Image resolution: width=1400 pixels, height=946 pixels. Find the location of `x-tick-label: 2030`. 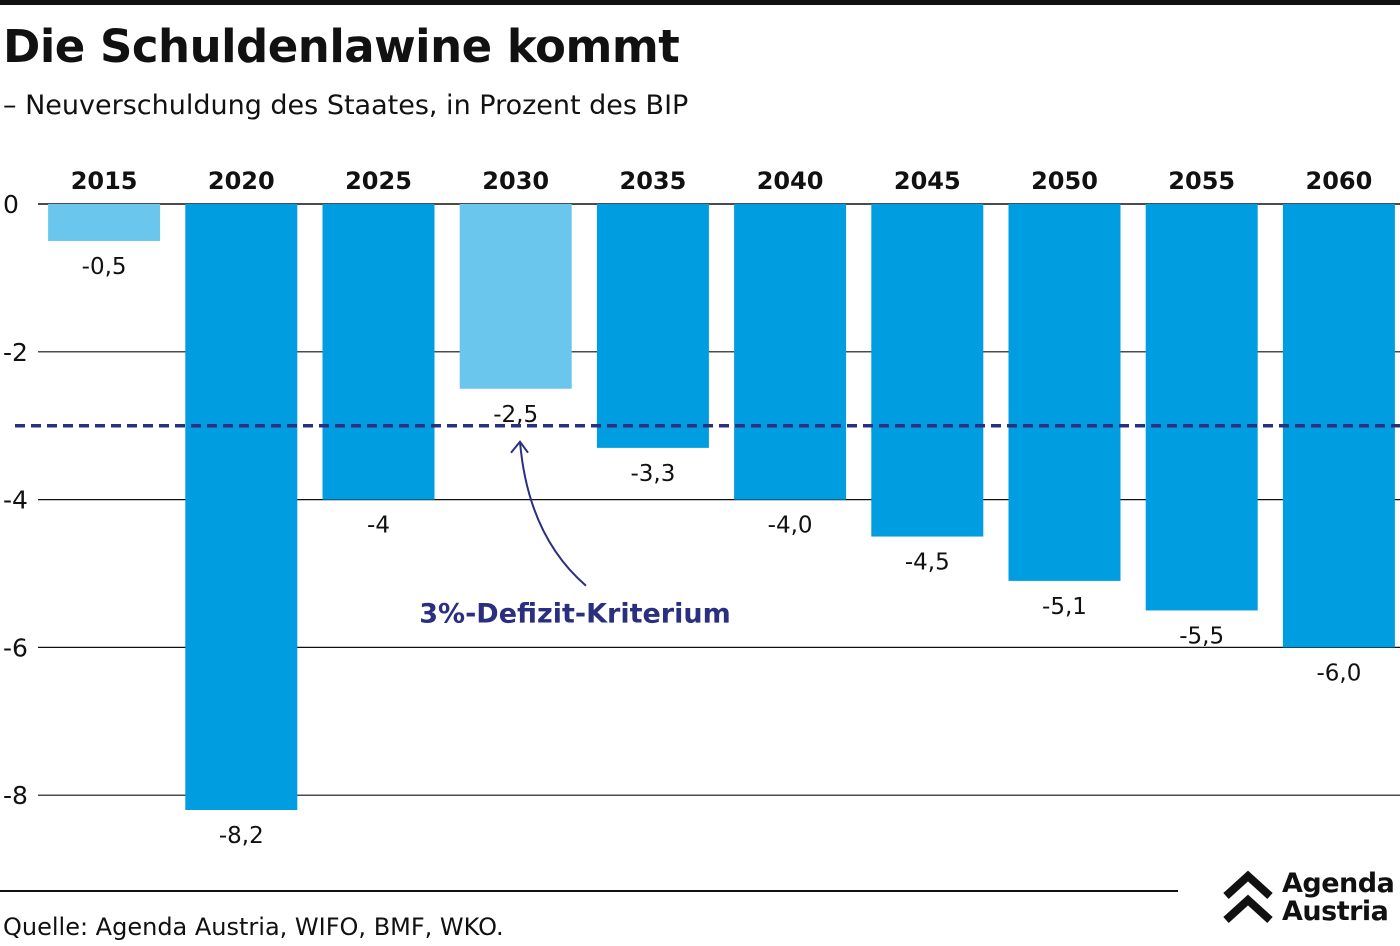

x-tick-label: 2030 is located at coordinates (515, 181).